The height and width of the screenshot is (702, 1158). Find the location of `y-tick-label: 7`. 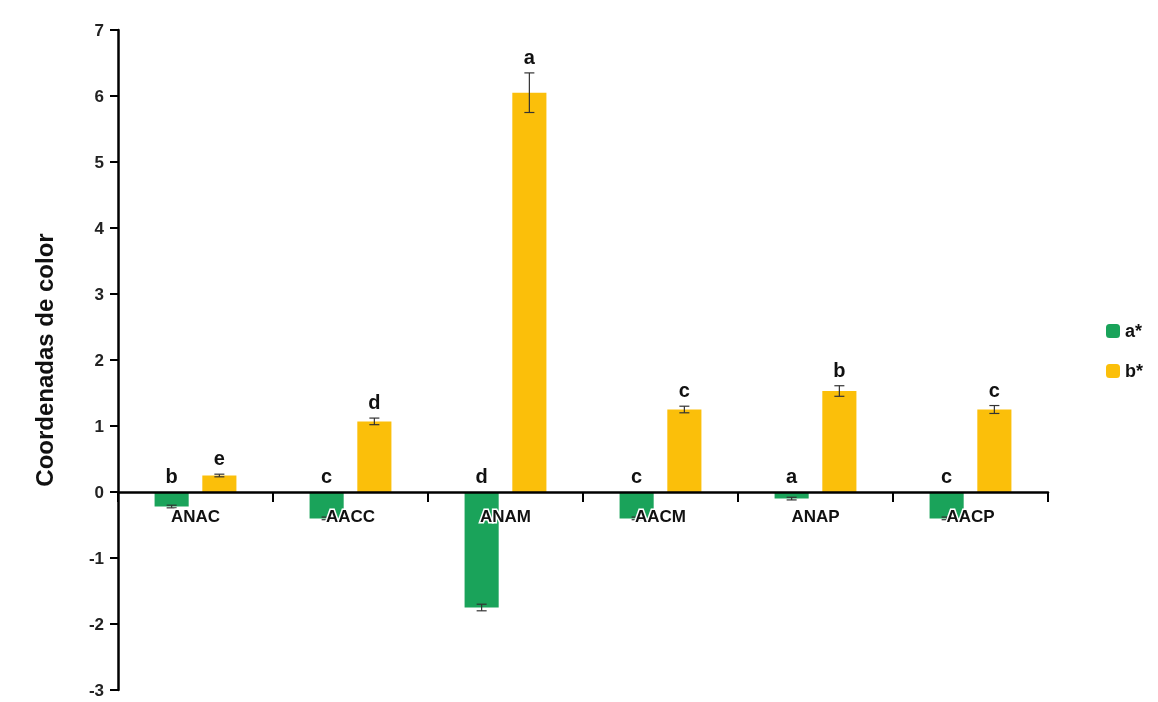

y-tick-label: 7 is located at coordinates (99, 30).